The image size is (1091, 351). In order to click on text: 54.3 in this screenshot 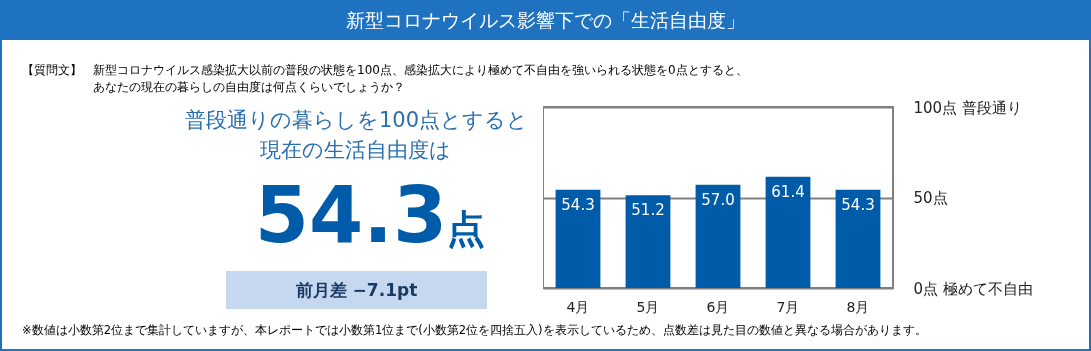, I will do `click(351, 215)`.